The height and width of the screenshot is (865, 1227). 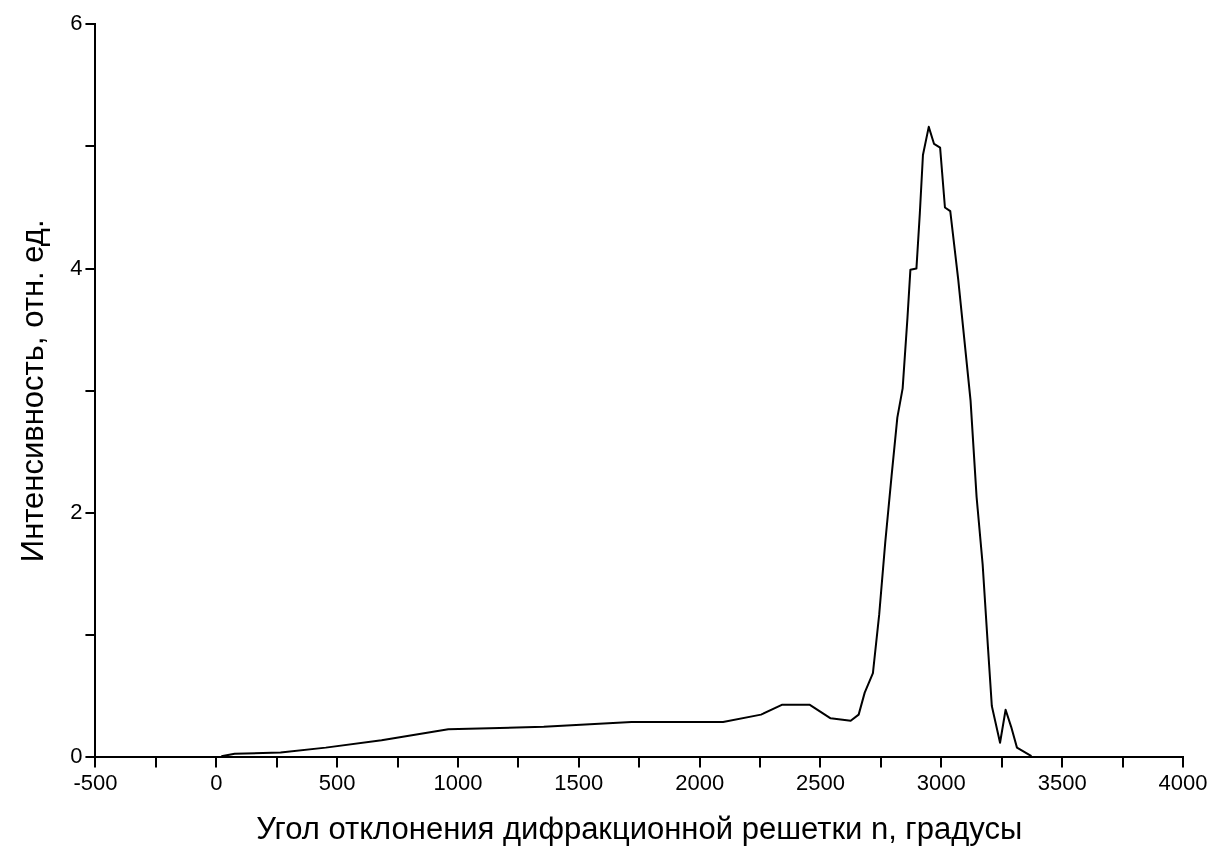 What do you see at coordinates (76, 512) in the screenshot?
I see `y-tick-label: 2` at bounding box center [76, 512].